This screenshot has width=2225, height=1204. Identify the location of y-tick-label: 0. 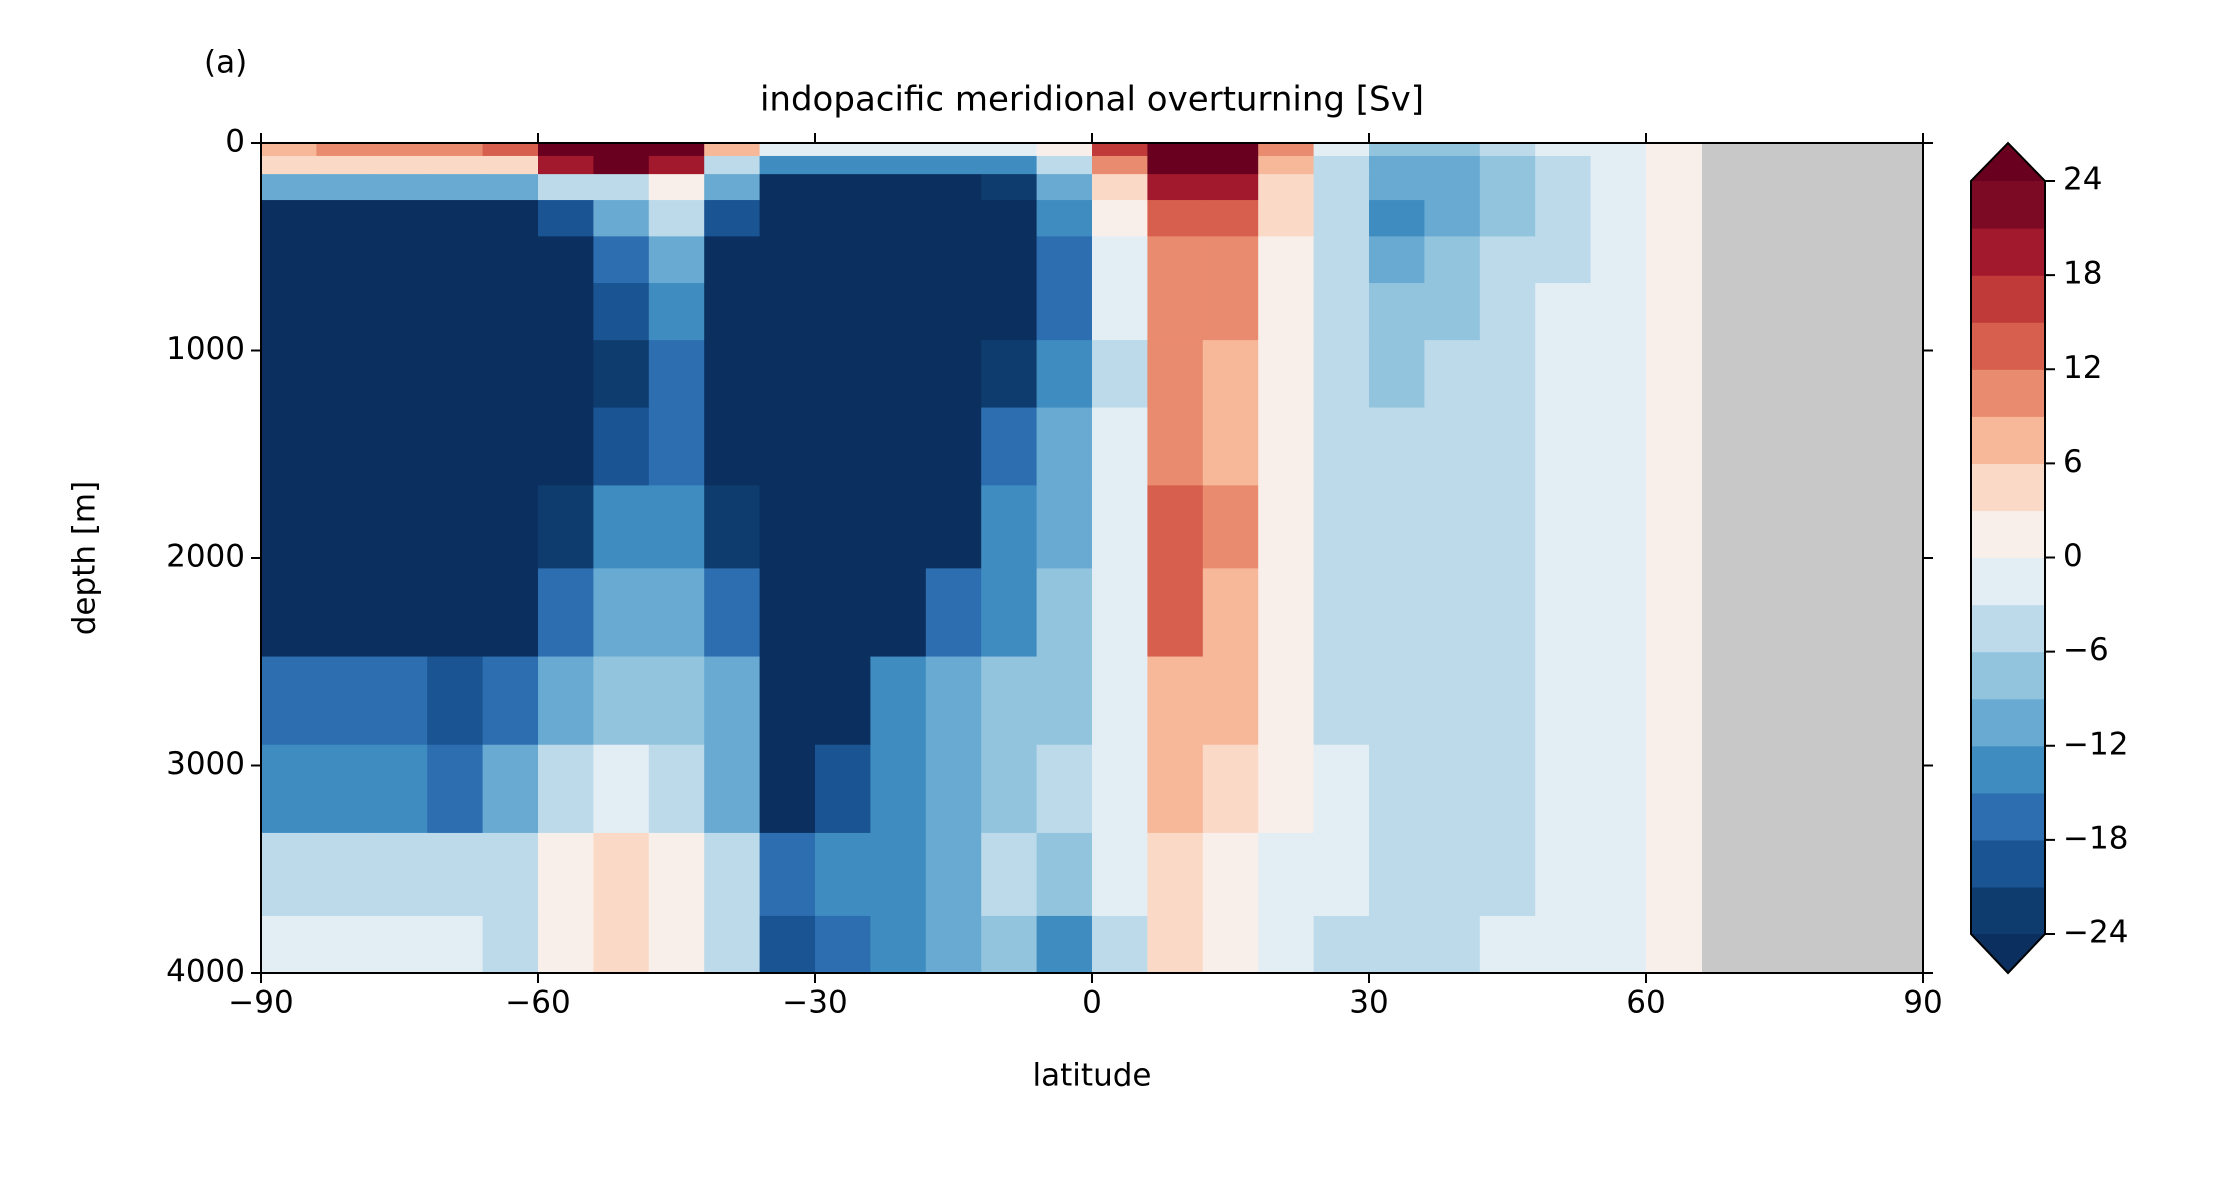
(235, 142).